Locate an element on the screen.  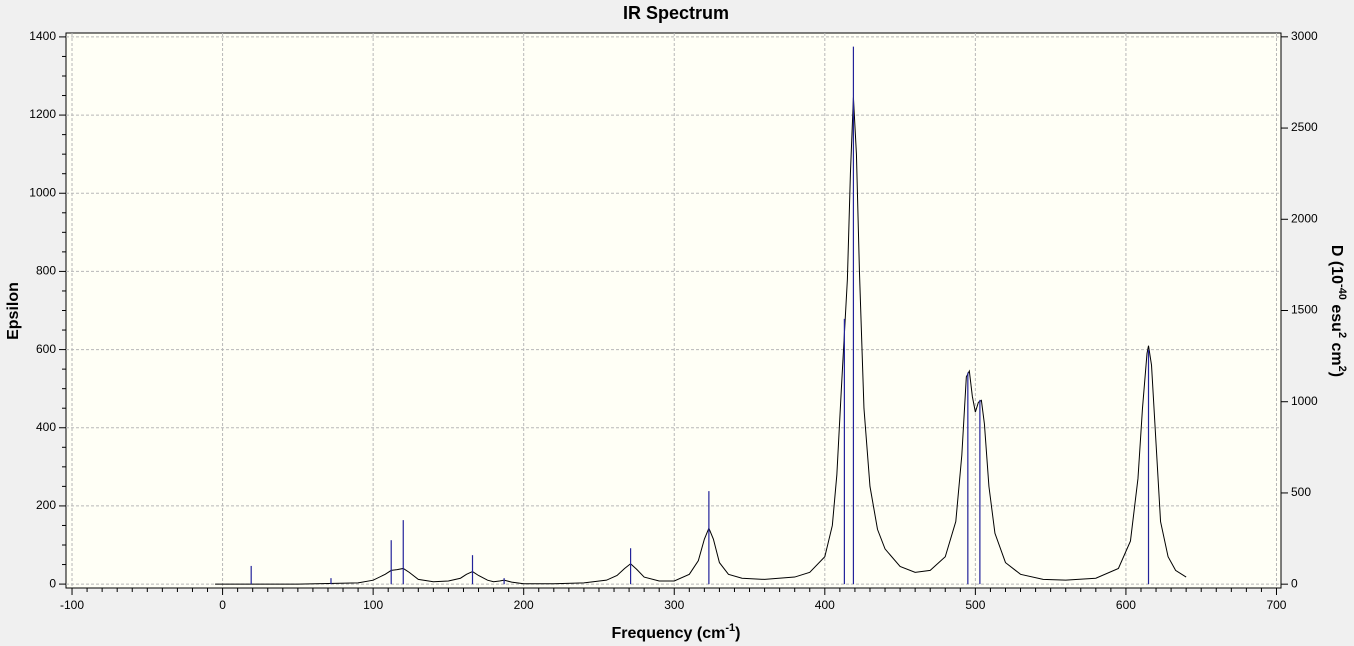
x-tick-label: 200 is located at coordinates (524, 605).